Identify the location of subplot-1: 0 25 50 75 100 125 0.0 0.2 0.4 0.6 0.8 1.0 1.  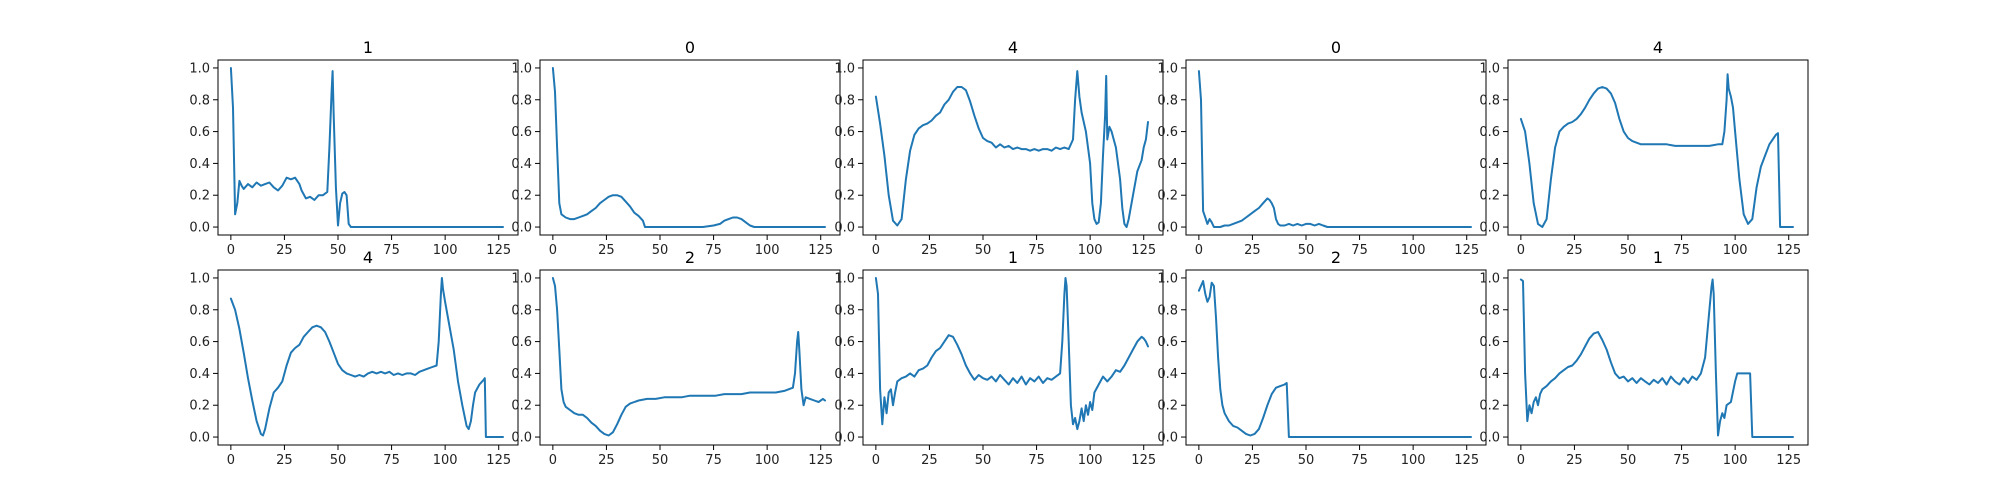
(354, 148).